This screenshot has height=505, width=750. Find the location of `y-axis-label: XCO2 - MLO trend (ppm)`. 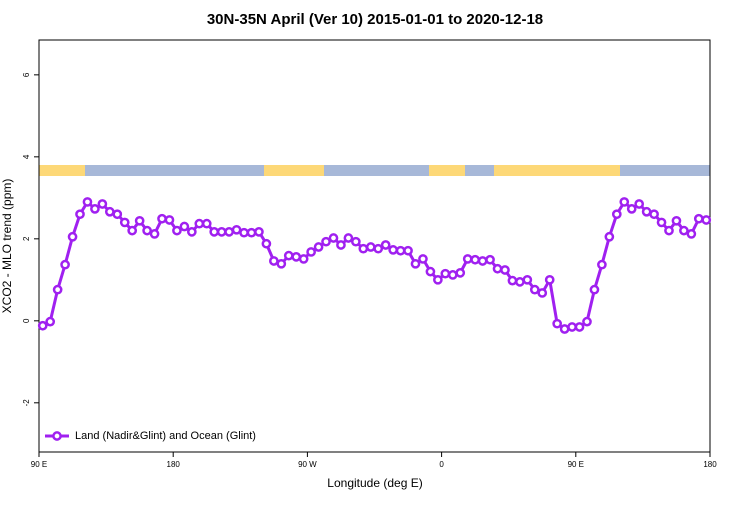

y-axis-label: XCO2 - MLO trend (ppm) is located at coordinates (7, 246).